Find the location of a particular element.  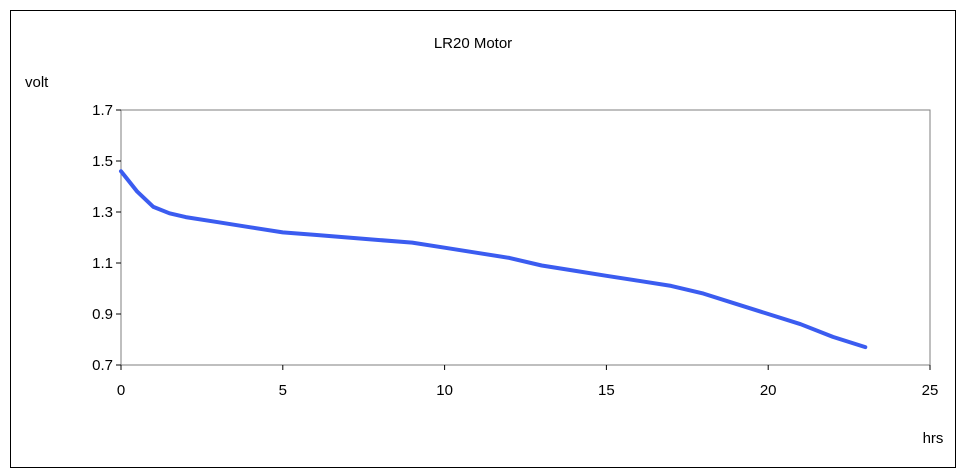

x-tick-label: 20 is located at coordinates (768, 390).